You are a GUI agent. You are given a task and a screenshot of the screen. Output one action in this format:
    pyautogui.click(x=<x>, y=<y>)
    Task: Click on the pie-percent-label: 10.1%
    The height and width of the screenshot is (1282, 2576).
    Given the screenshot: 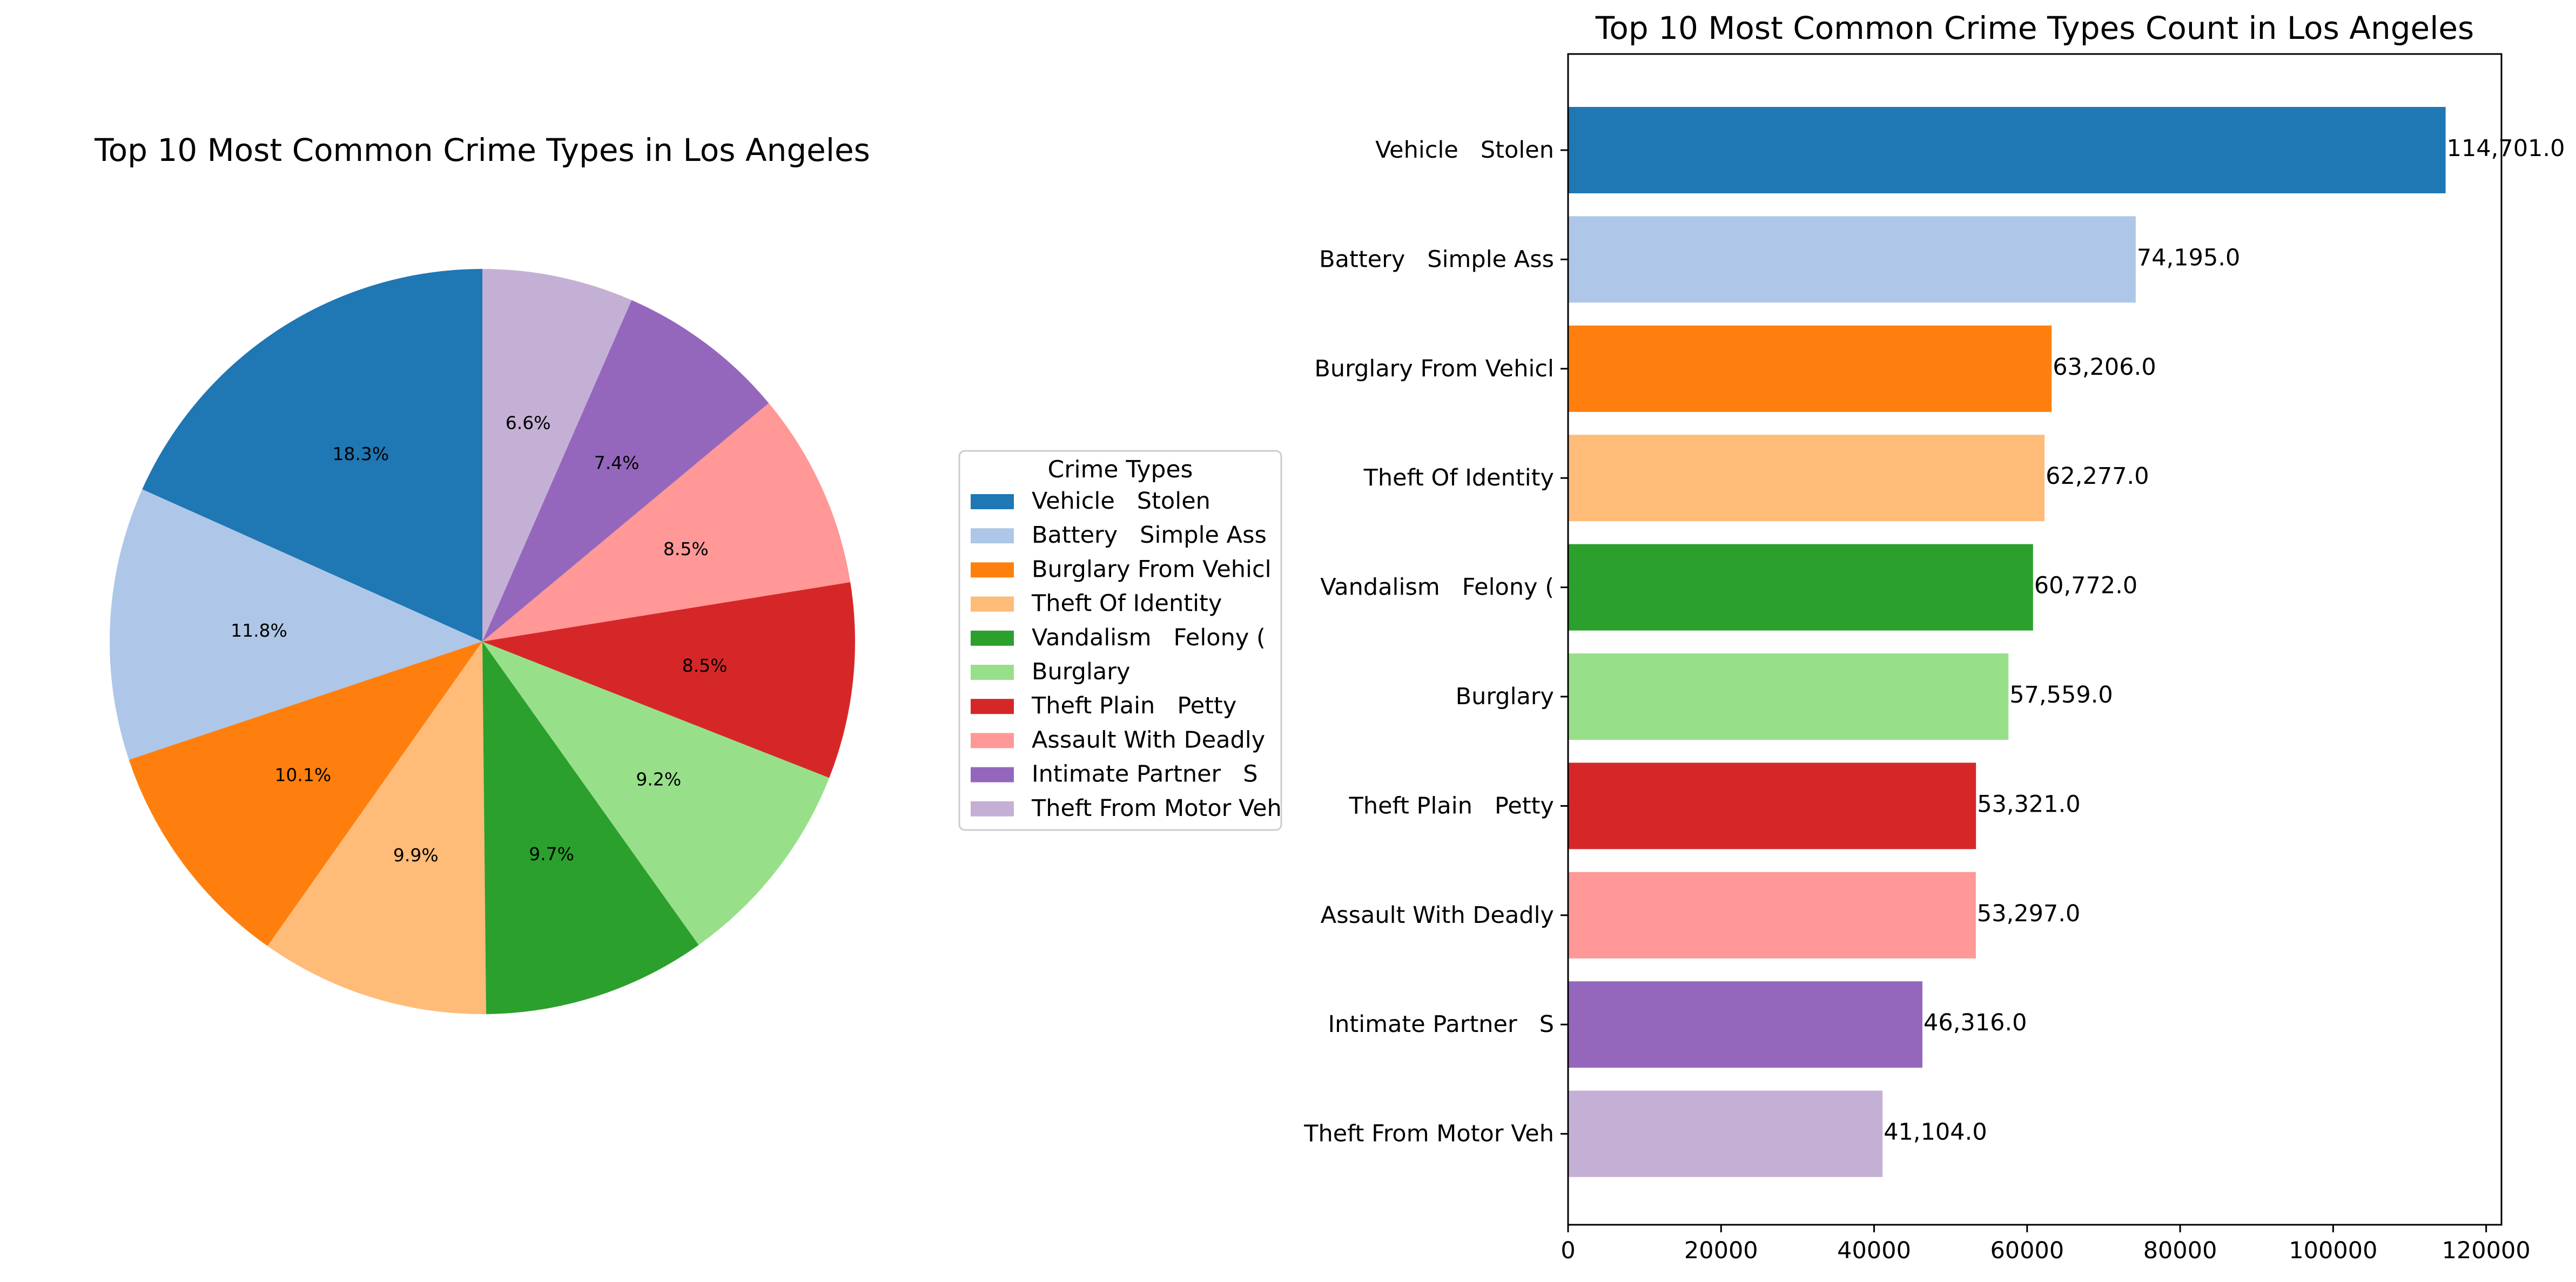 What is the action you would take?
    pyautogui.click(x=302, y=775)
    